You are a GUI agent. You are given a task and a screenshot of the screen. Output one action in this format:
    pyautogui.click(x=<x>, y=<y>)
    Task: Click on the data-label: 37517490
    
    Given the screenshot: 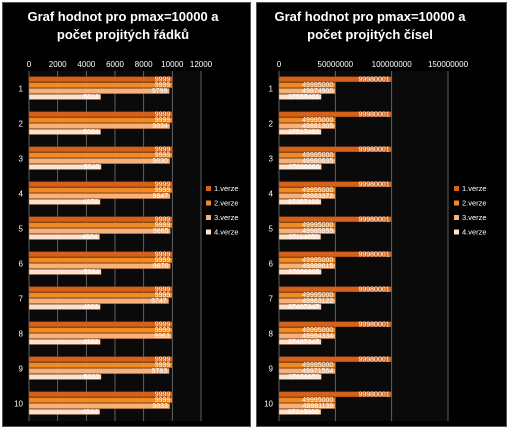 What is the action you would take?
    pyautogui.click(x=303, y=132)
    